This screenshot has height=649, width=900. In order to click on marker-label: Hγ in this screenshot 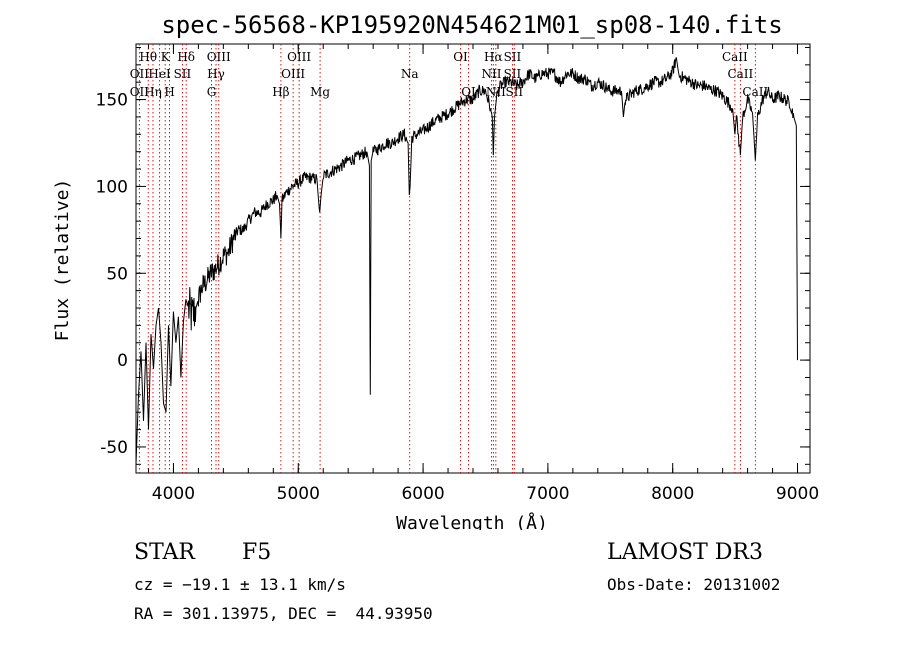, I will do `click(216, 74)`.